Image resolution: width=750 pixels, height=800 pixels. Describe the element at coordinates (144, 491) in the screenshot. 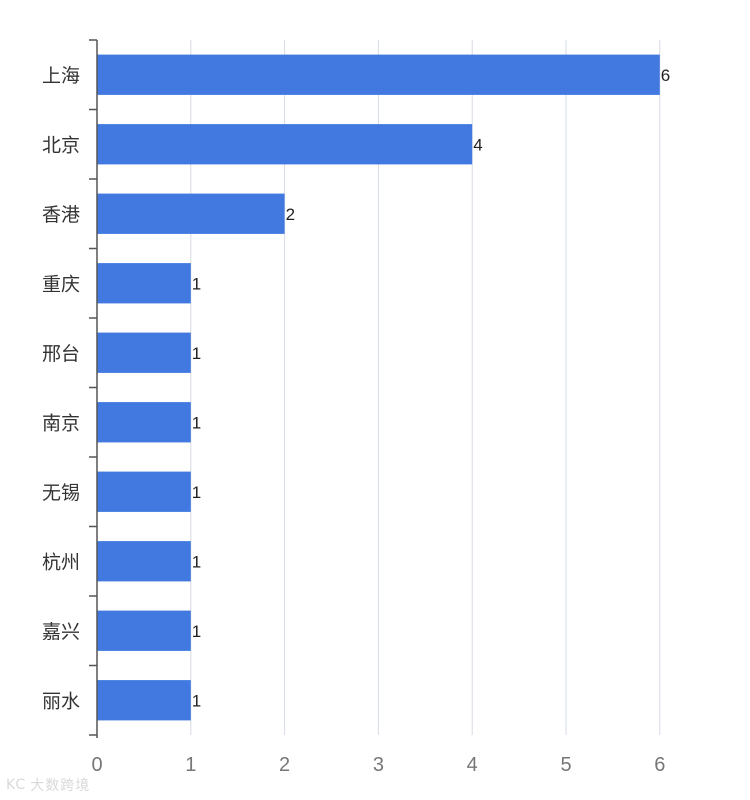

I see `bar-无锡` at that location.